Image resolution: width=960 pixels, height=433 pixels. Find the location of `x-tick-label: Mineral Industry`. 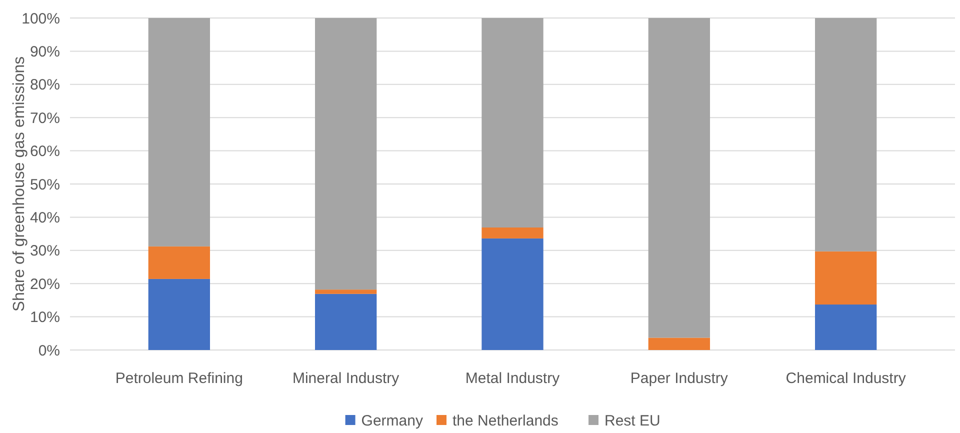

x-tick-label: Mineral Industry is located at coordinates (346, 378).